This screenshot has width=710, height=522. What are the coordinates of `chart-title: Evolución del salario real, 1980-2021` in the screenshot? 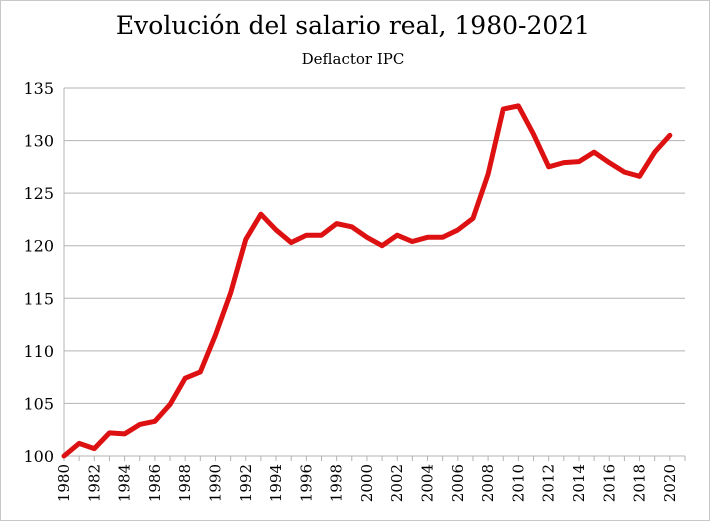 It's located at (353, 25).